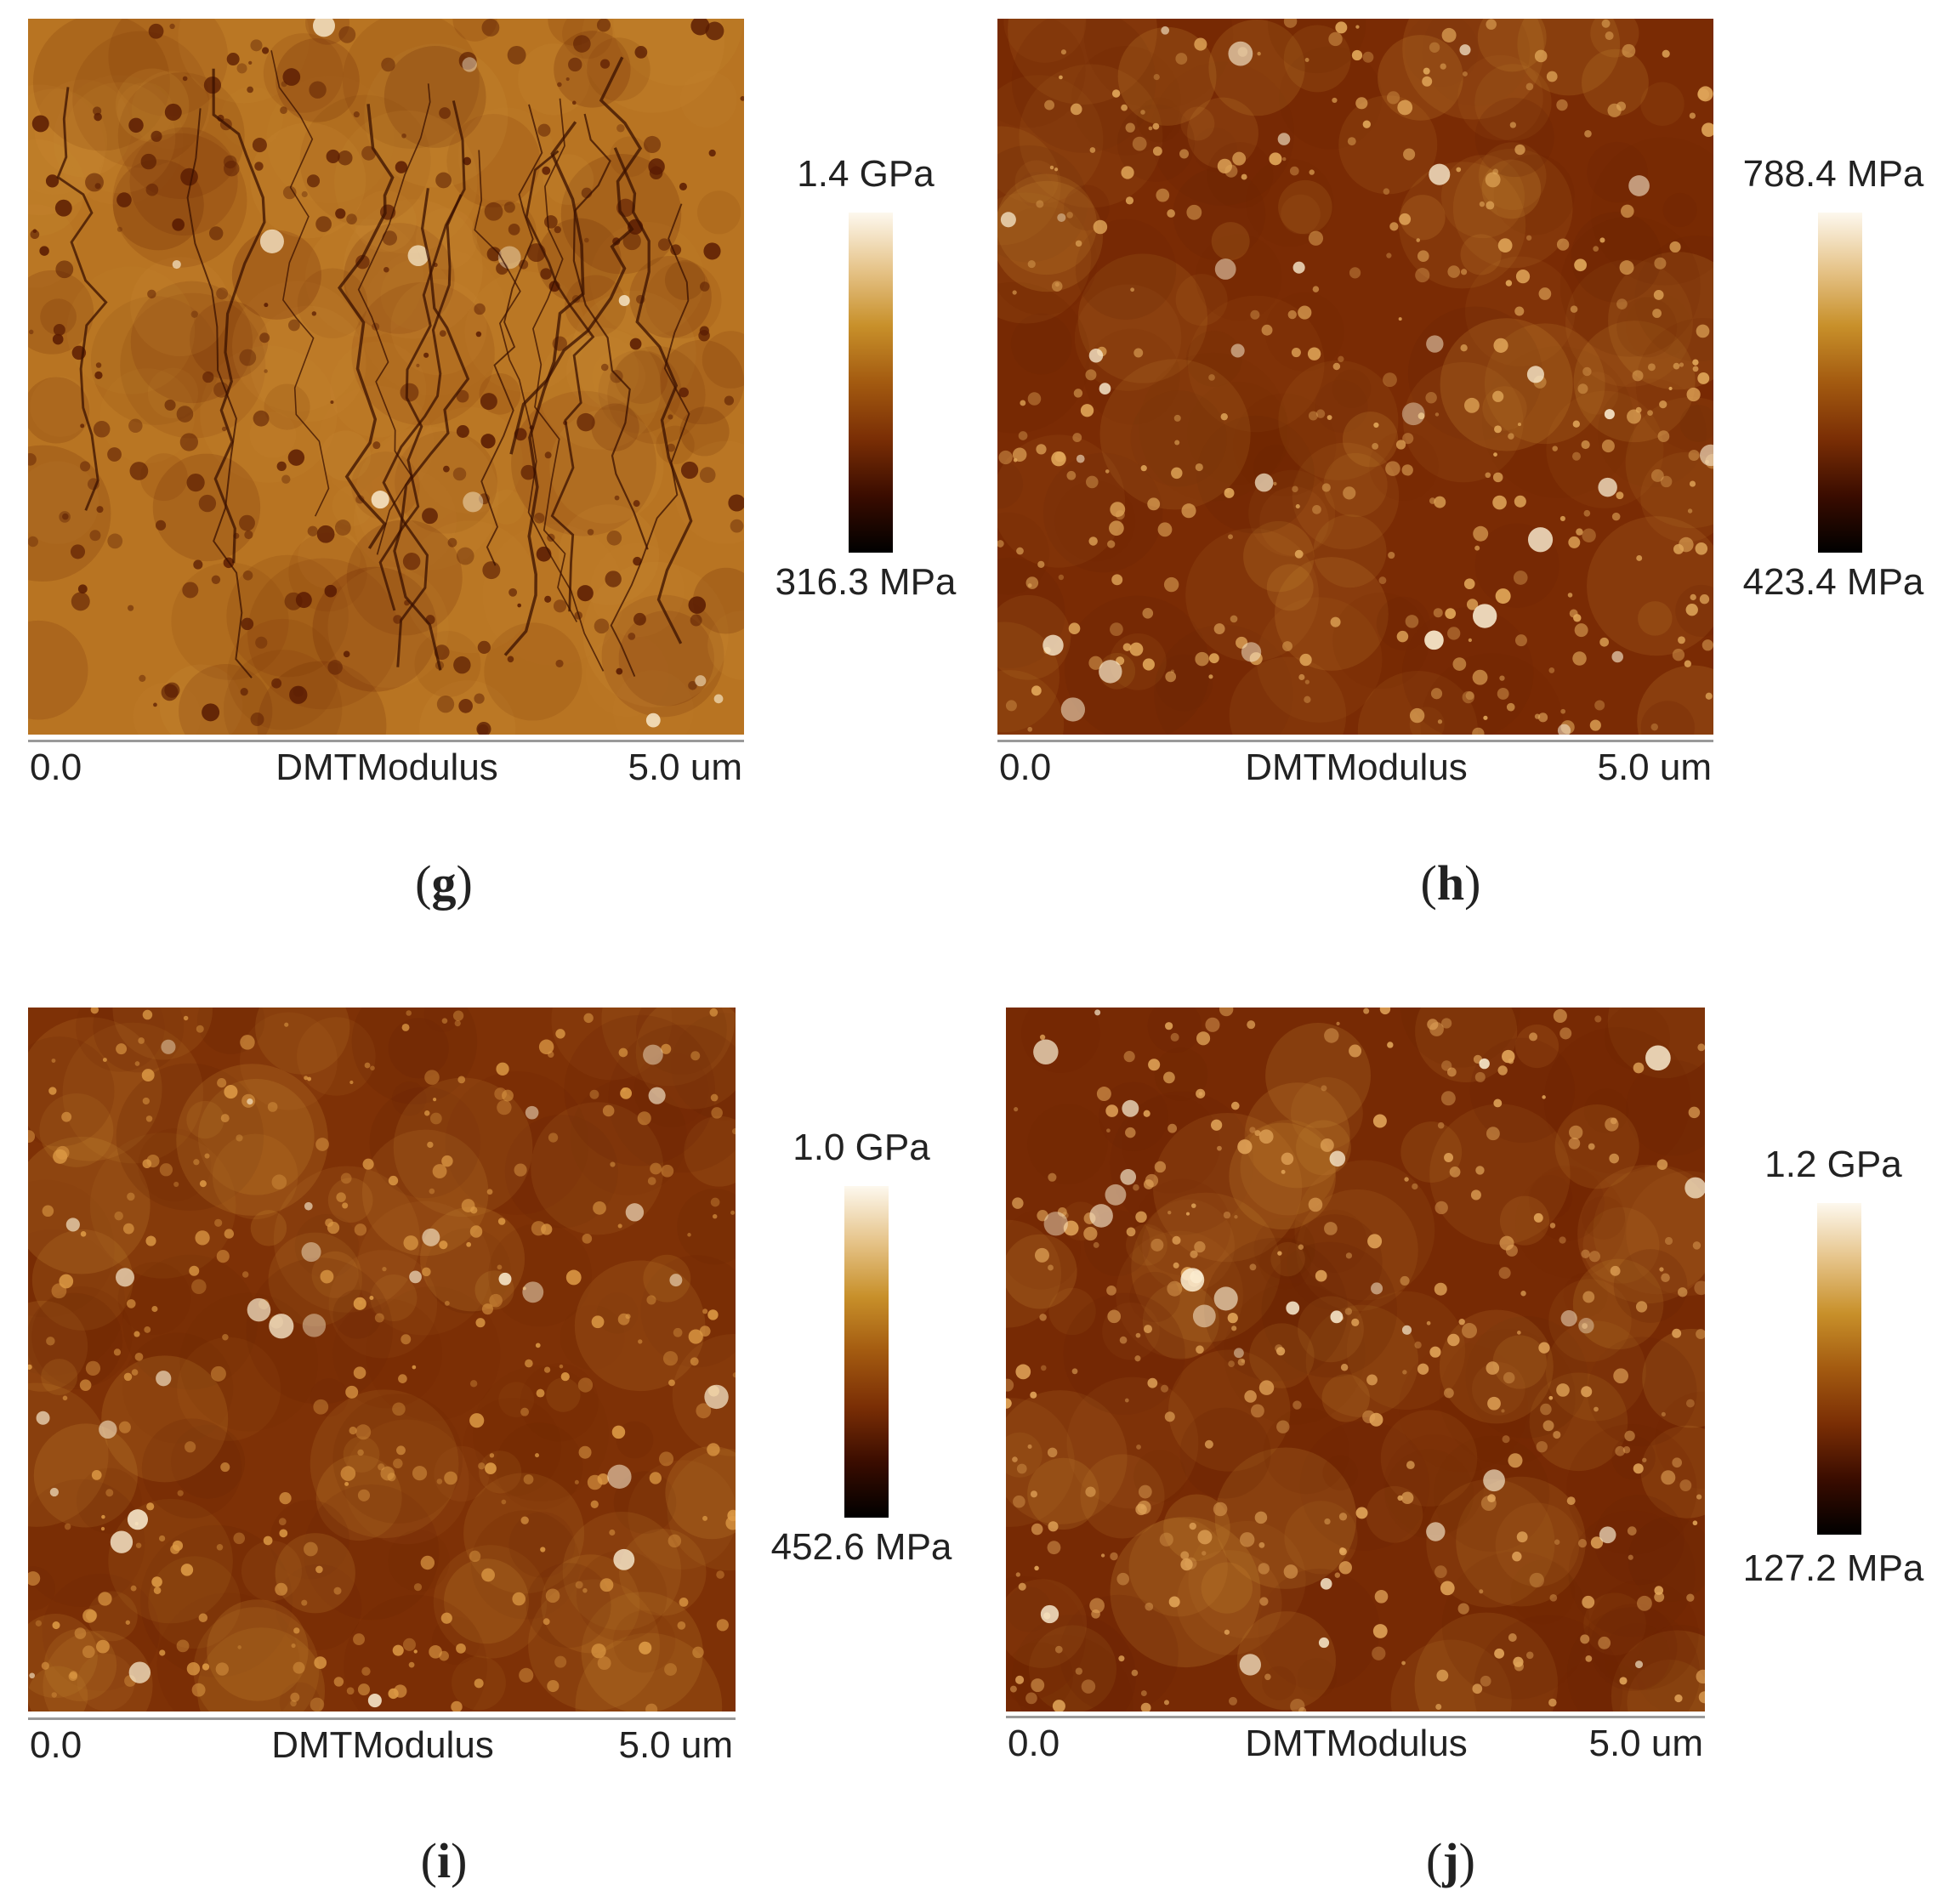  I want to click on afm-modulus-map-i, so click(382, 1360).